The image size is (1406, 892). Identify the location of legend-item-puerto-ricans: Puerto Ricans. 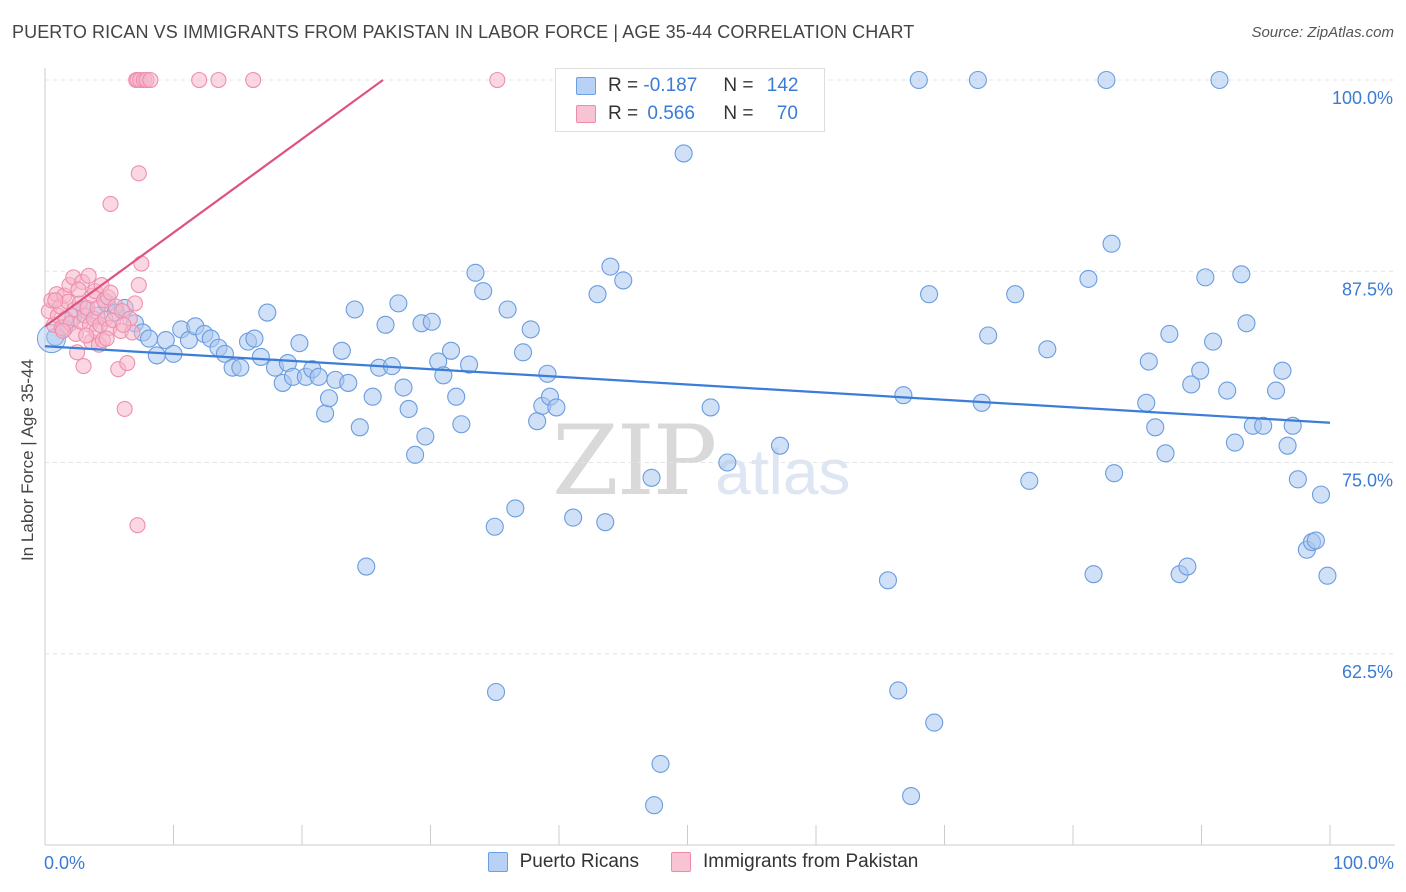
(563, 862).